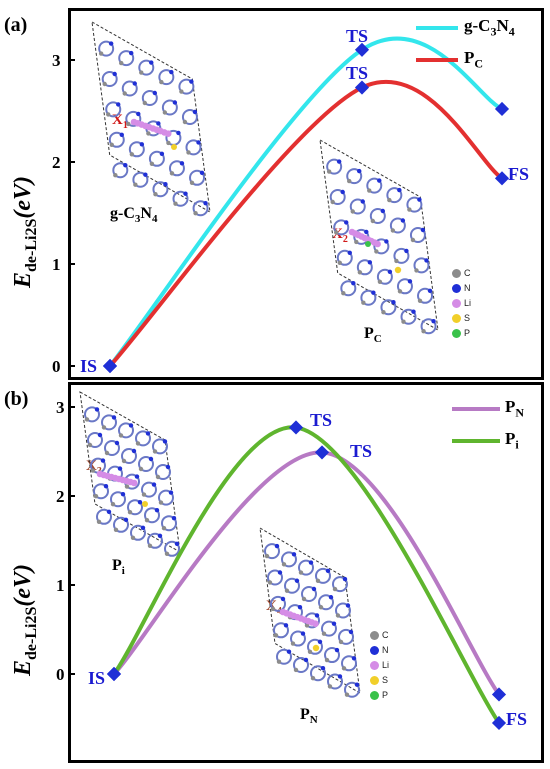  I want to click on panel-b-ytick-0: 0, so click(60, 674).